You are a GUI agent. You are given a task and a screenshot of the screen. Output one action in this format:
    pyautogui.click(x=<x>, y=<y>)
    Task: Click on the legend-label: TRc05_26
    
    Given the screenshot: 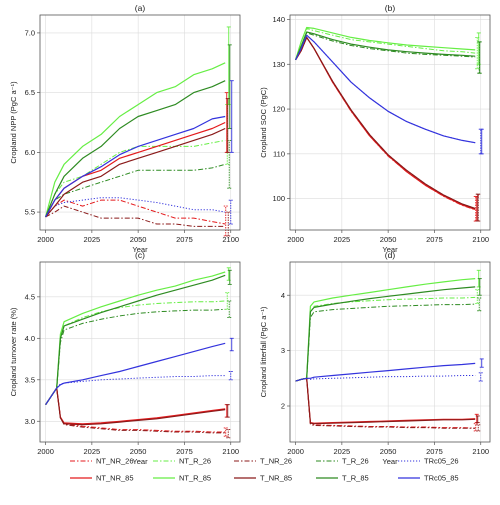 What is the action you would take?
    pyautogui.click(x=441, y=461)
    